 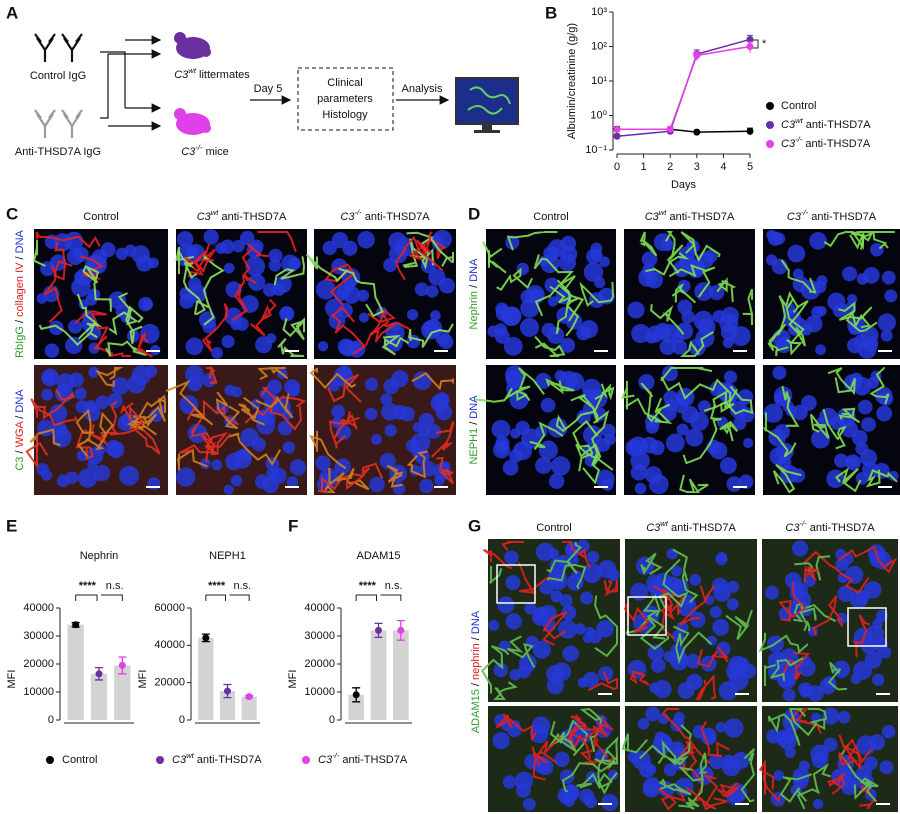 I want to click on x-tick-label: 3, so click(x=697, y=167).